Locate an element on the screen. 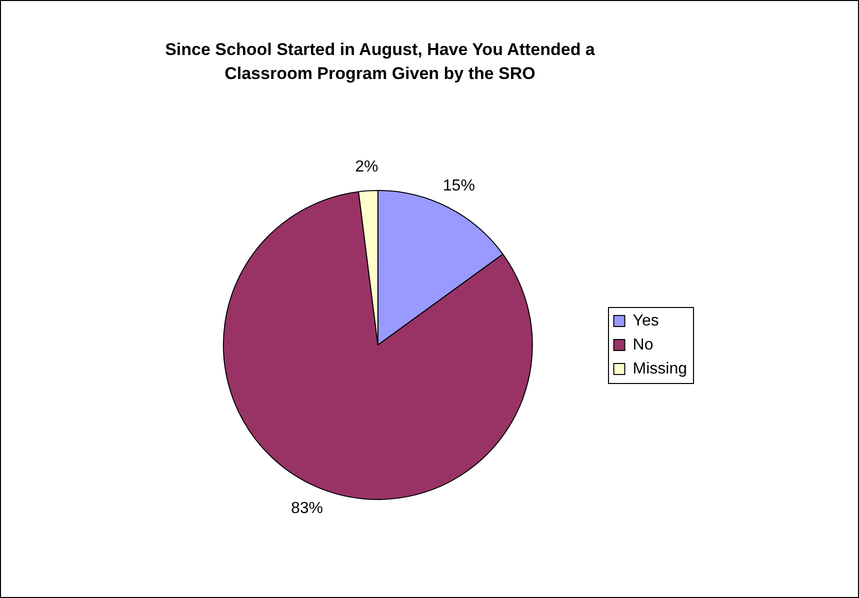 This screenshot has width=859, height=598. legend-label: Yes is located at coordinates (645, 321).